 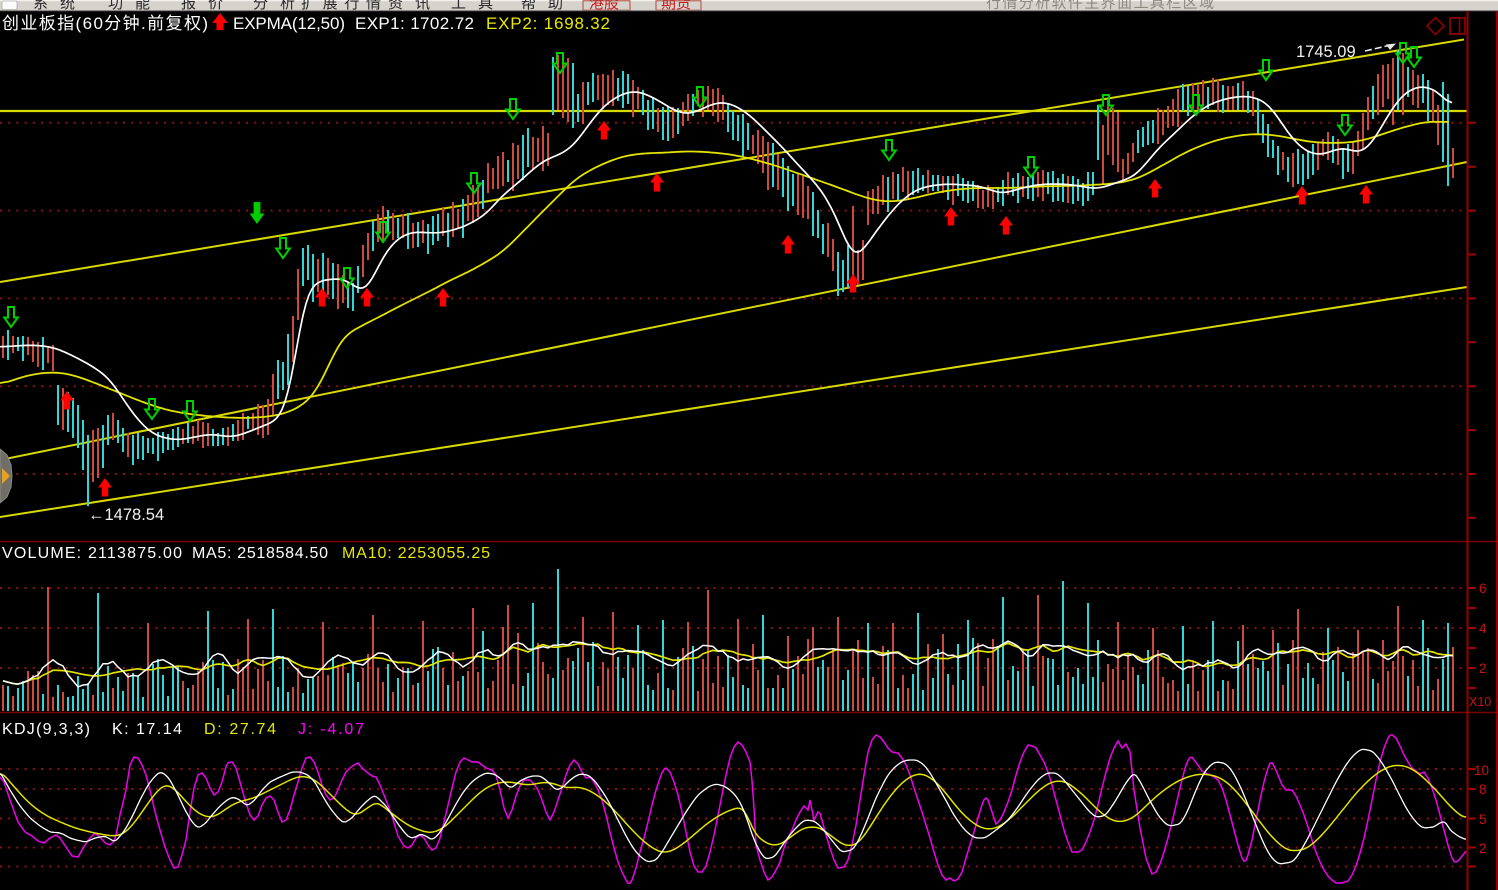 What do you see at coordinates (1100, 6) in the screenshot?
I see `svg-text: 行情分析软件主界面工具栏区域` at bounding box center [1100, 6].